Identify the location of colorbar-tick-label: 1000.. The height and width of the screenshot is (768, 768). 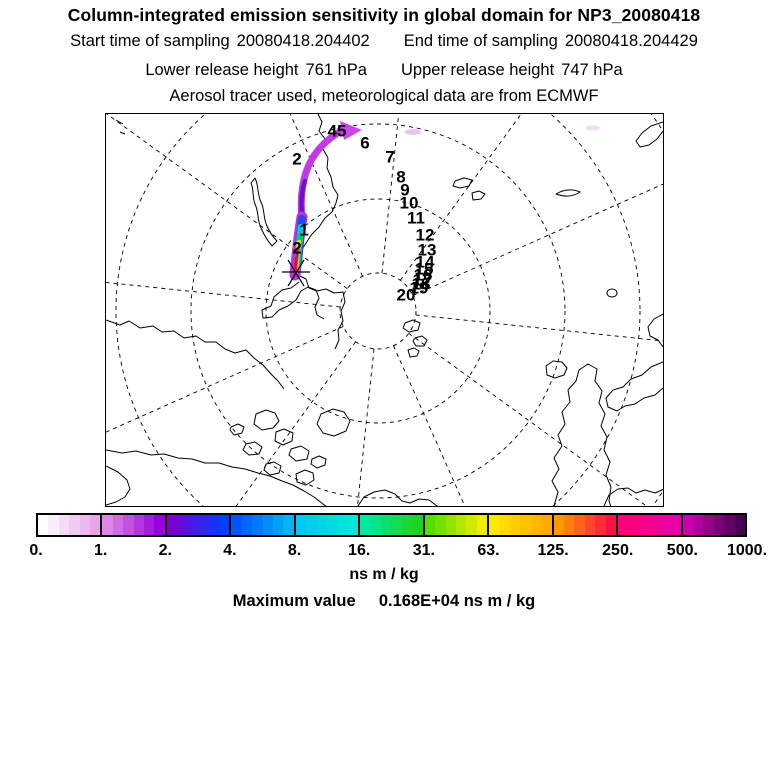
(747, 550).